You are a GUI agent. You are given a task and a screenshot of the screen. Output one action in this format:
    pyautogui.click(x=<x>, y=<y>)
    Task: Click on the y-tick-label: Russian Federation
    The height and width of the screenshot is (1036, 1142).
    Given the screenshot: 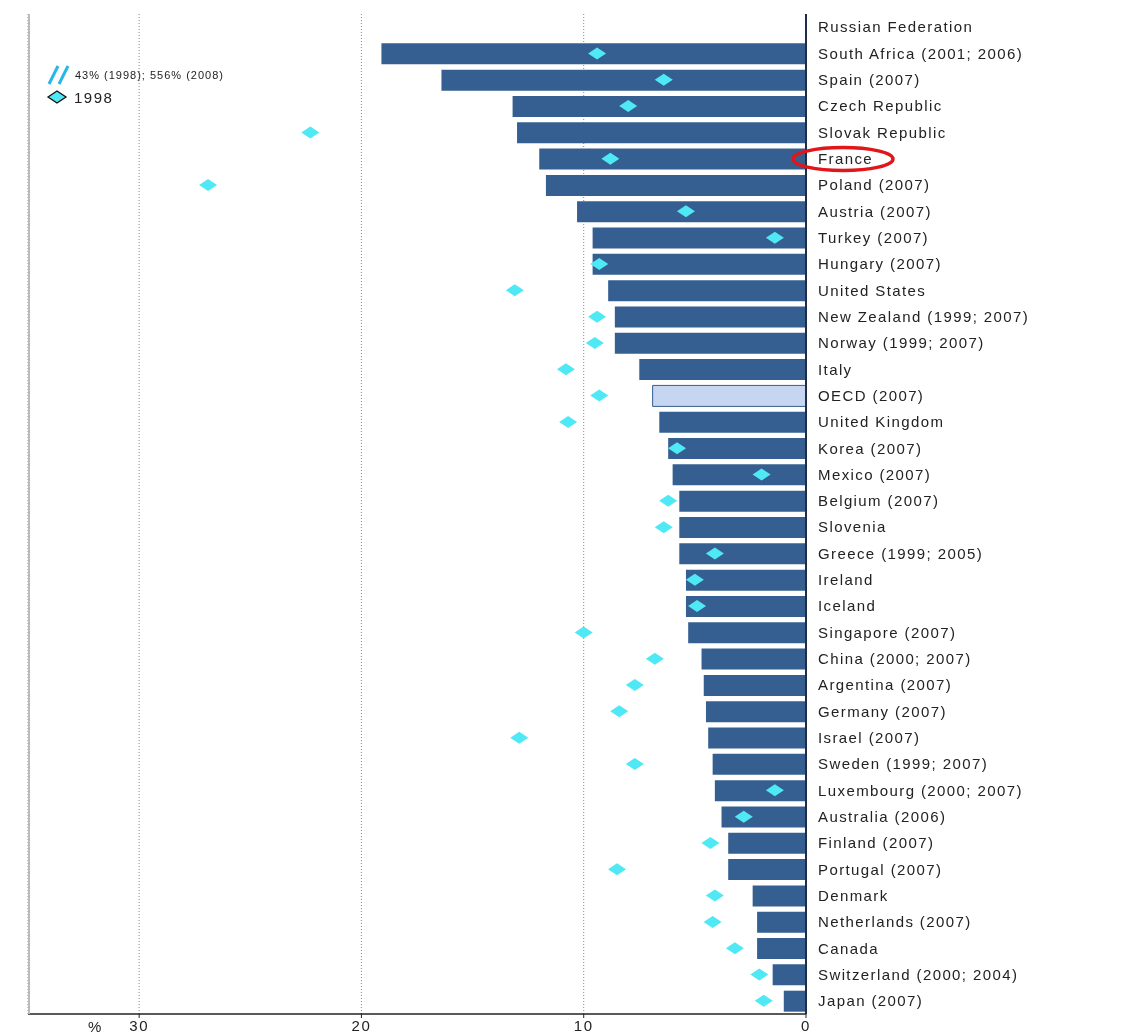 What is the action you would take?
    pyautogui.click(x=896, y=27)
    